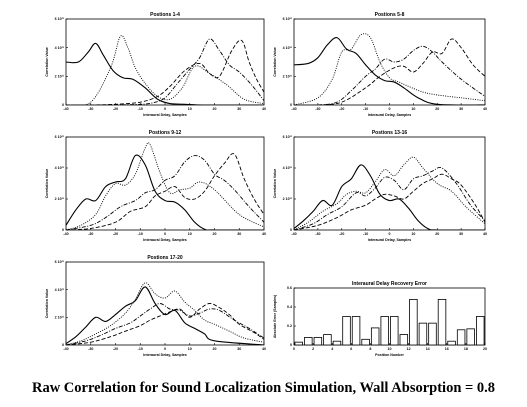 This screenshot has width=527, height=407. I want to click on chart-title: Postions 13-16, so click(390, 133).